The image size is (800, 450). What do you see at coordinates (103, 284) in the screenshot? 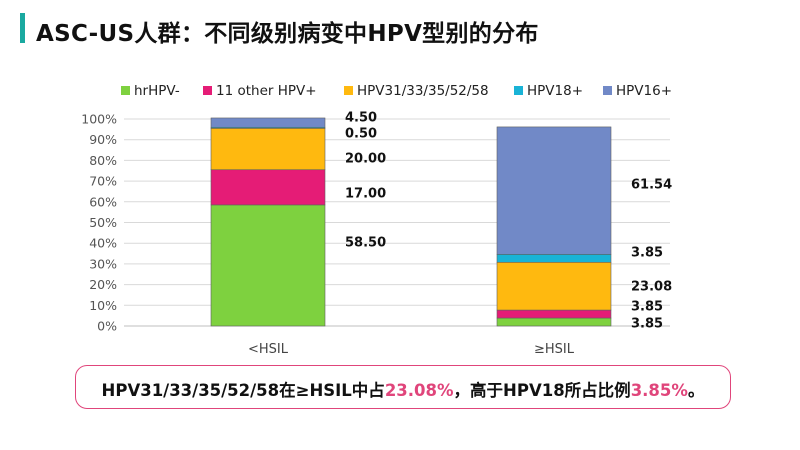
I see `y-tick-label-20: 20%` at bounding box center [103, 284].